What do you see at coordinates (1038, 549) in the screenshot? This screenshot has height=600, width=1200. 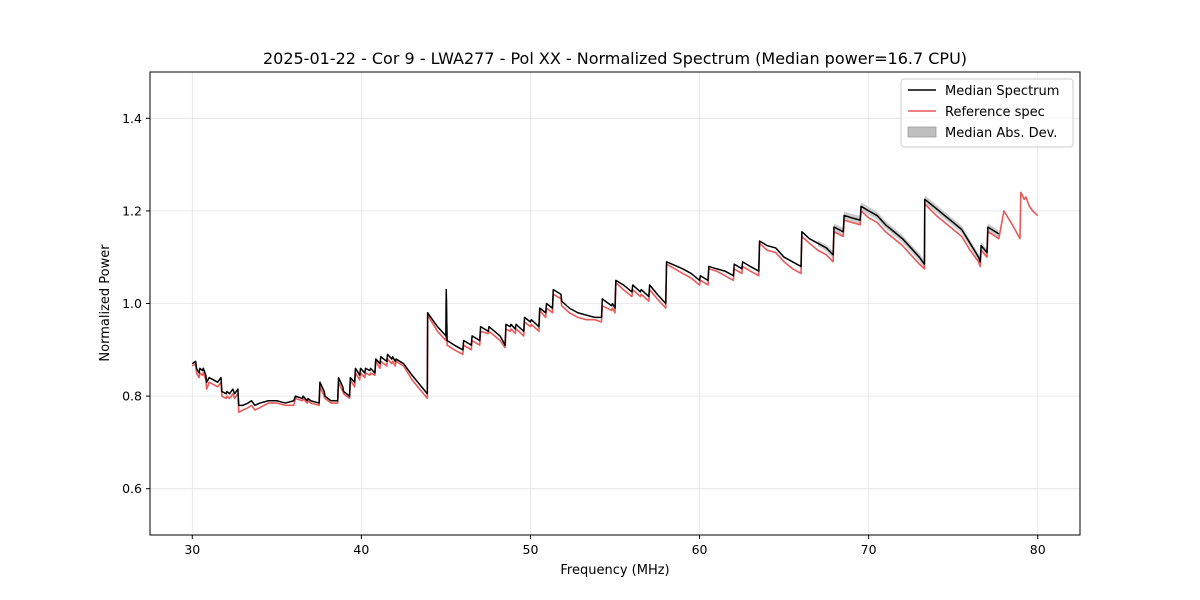 I see `x-tick-label: 80` at bounding box center [1038, 549].